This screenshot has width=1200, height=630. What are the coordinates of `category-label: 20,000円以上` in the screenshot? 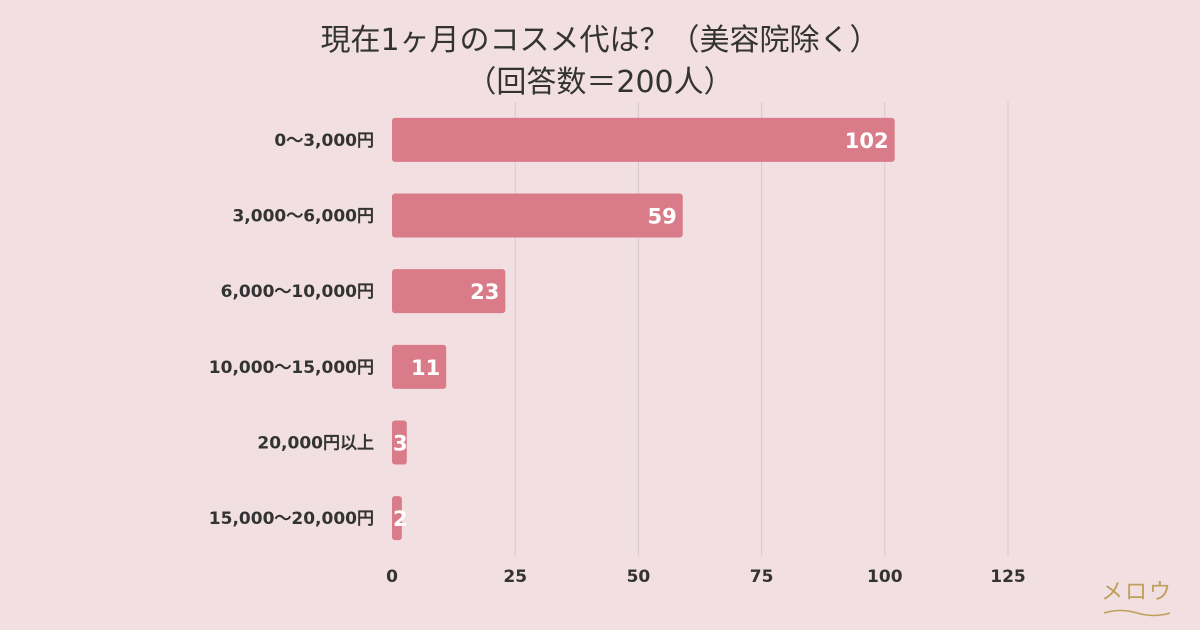 It's located at (315, 444).